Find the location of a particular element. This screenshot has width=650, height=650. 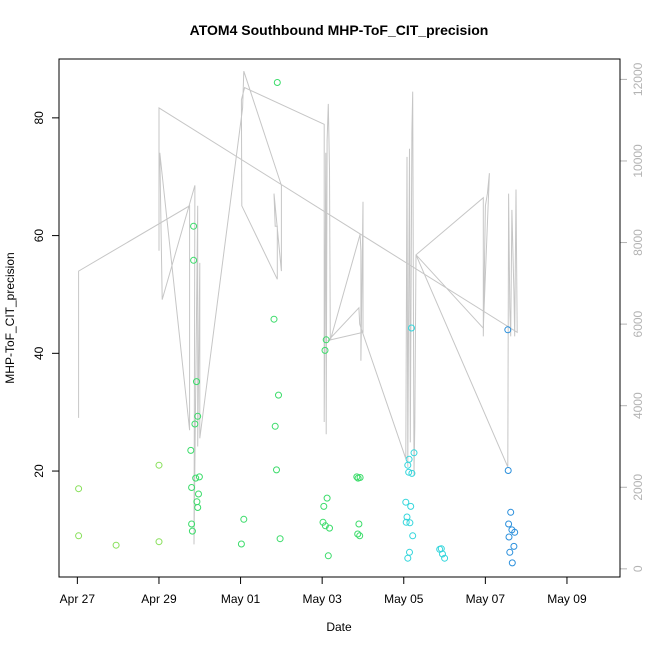

y-axis-right: 0 2000 4000 6000 8000 10000 12000 is located at coordinates (632, 317).